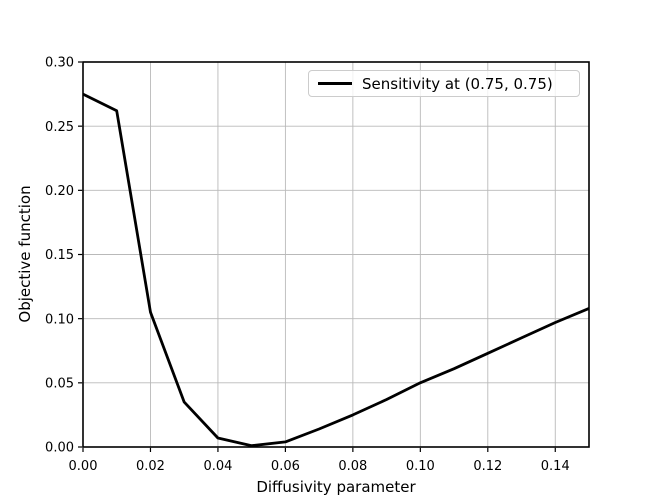  Describe the element at coordinates (150, 466) in the screenshot. I see `x-tick-label: 0.02` at that location.